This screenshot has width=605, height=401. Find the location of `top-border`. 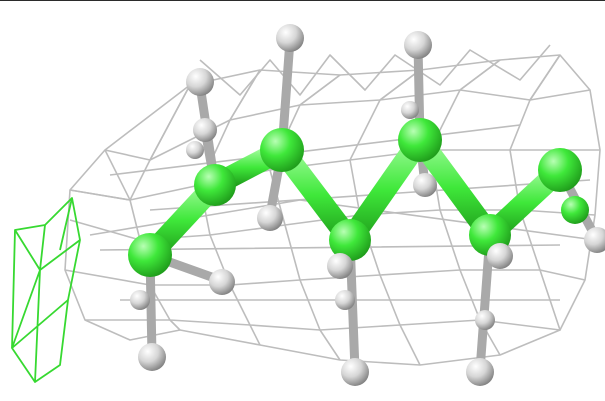

top-border is located at coordinates (302, 0).